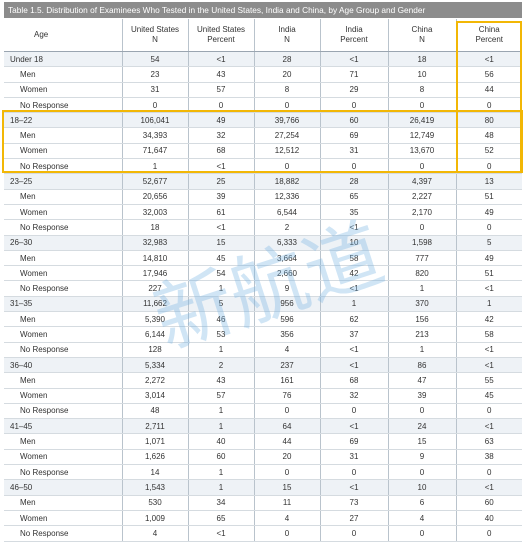 Image resolution: width=526 pixels, height=547 pixels. I want to click on cell: 40, so click(220, 441).